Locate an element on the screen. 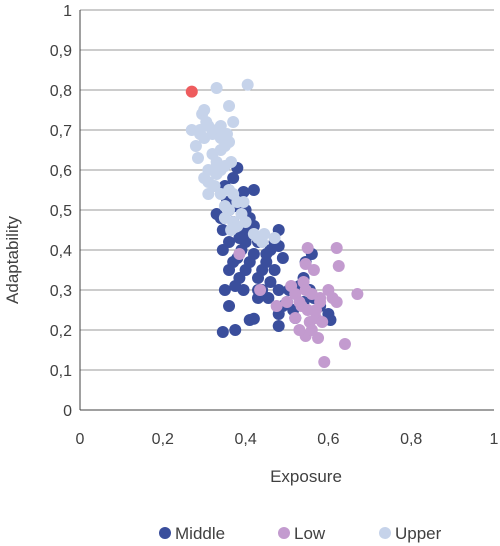 The image size is (500, 546). y-tick-label: 0,5 is located at coordinates (61, 211).